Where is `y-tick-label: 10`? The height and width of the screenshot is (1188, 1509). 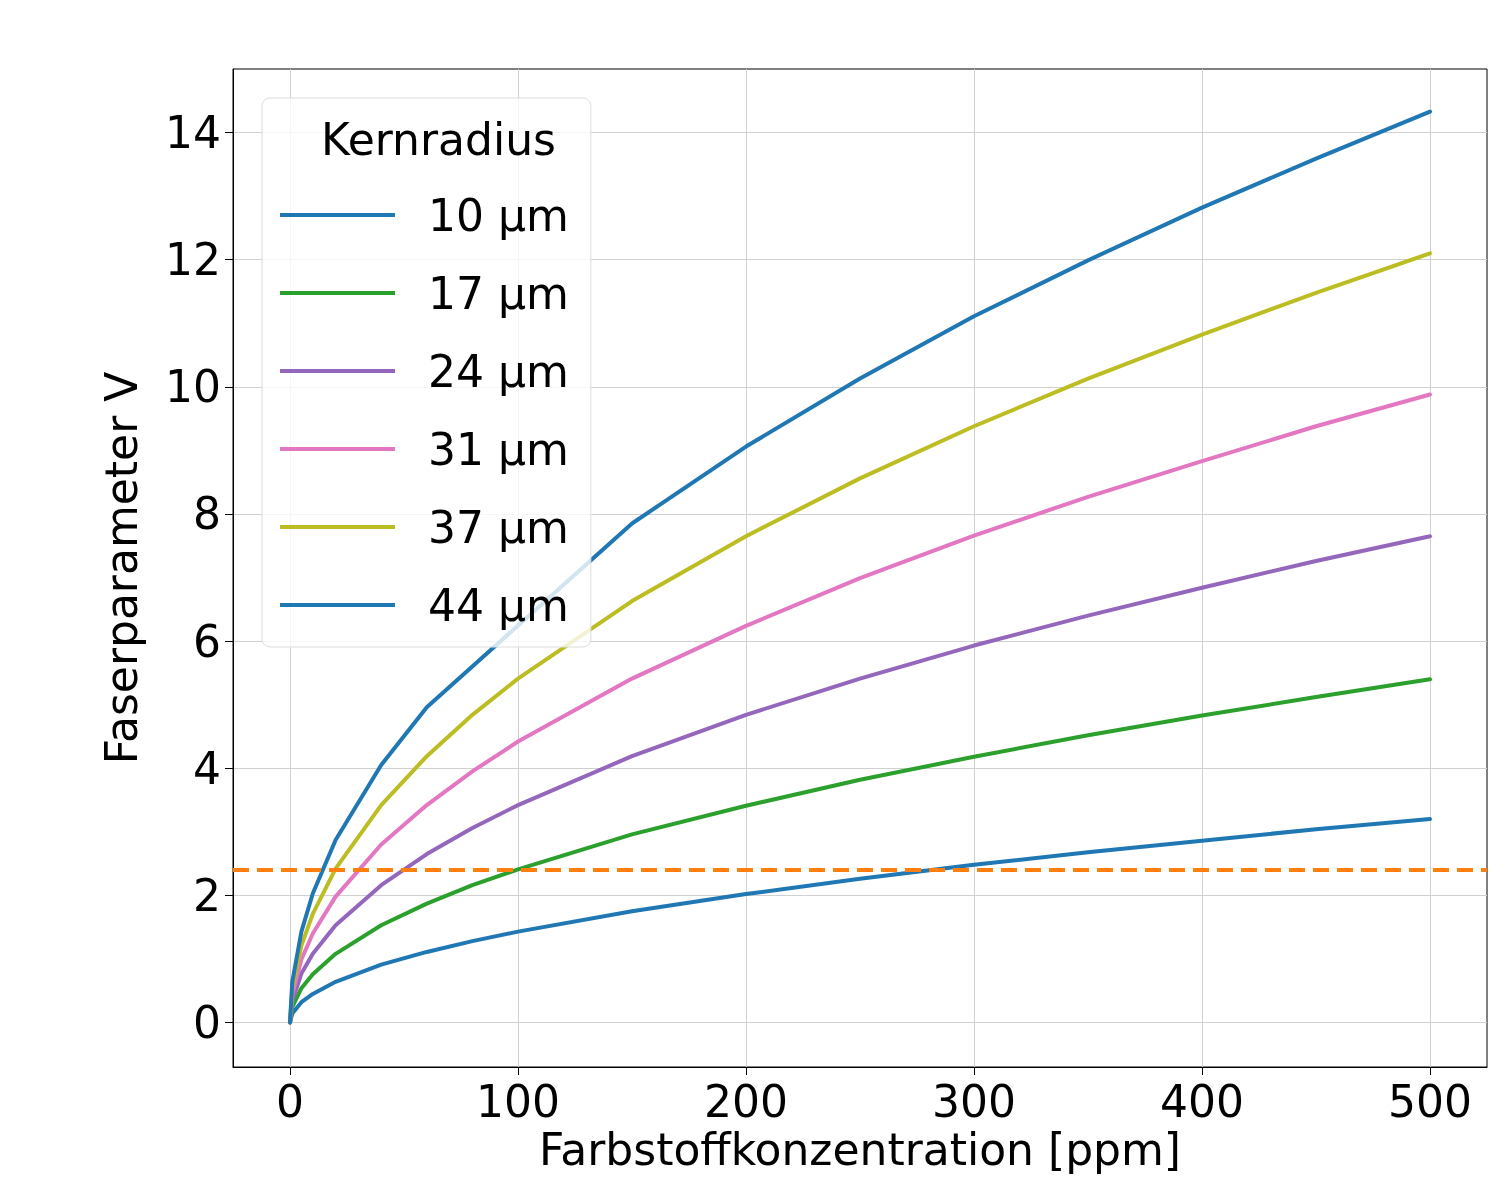
y-tick-label: 10 is located at coordinates (193, 387).